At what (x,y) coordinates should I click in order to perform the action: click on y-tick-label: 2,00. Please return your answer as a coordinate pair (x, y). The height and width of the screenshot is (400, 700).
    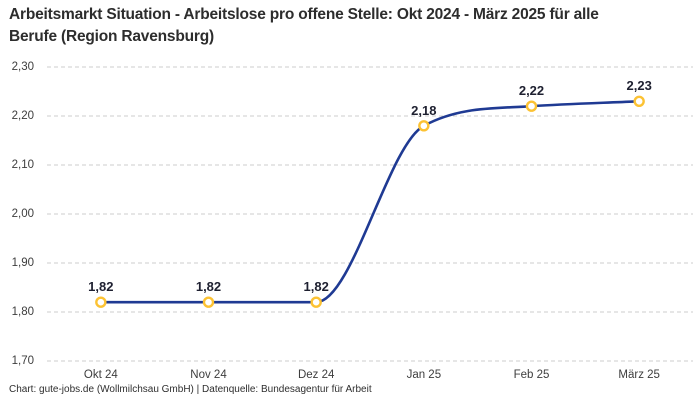
    Looking at the image, I should click on (22, 214).